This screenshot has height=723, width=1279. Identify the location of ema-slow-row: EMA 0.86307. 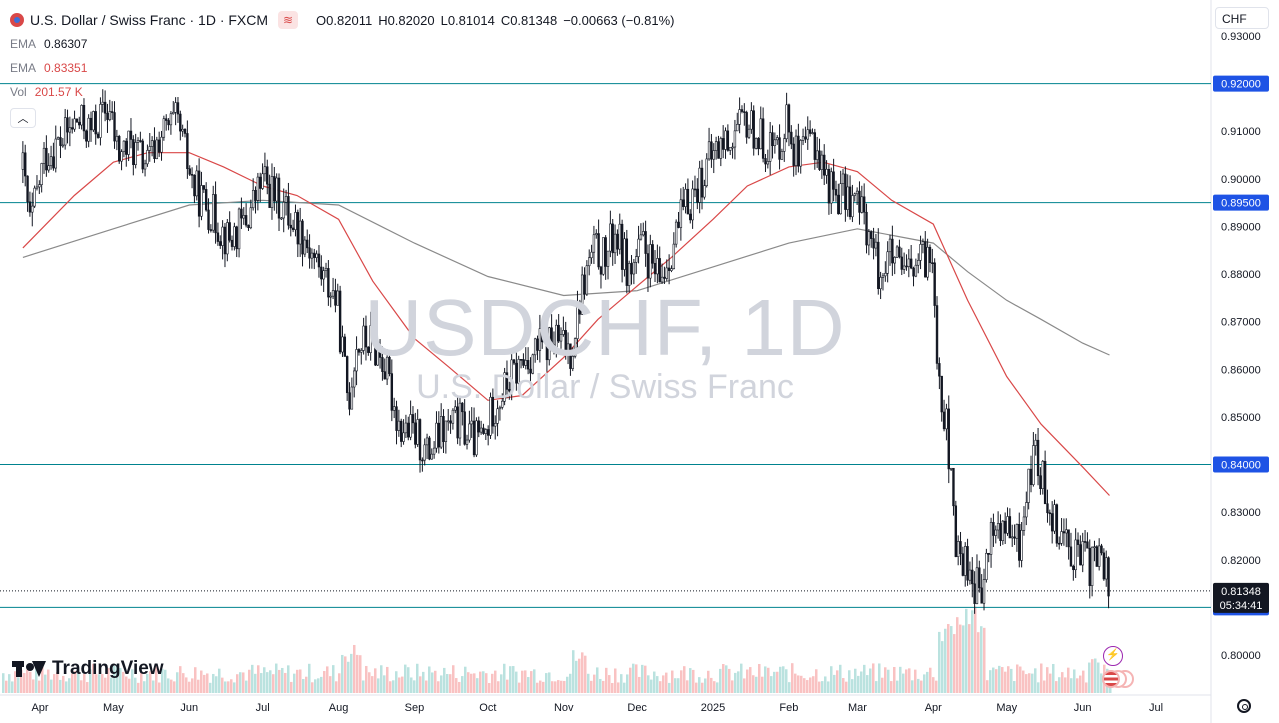
(342, 44).